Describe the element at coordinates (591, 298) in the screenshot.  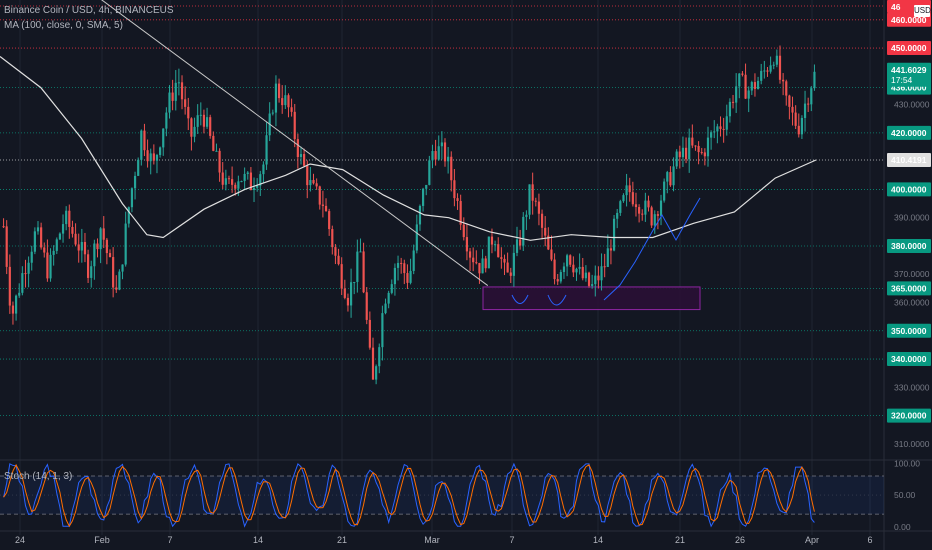
I see `support-zone-rect` at that location.